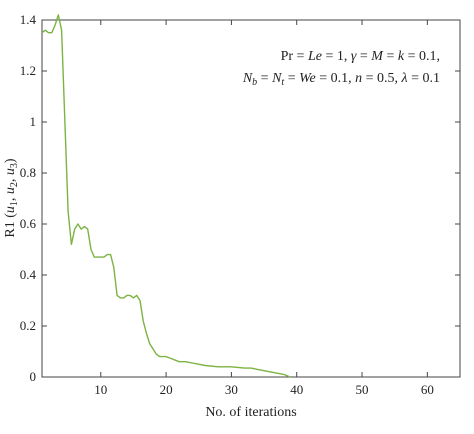 This screenshot has width=474, height=434. Describe the element at coordinates (166, 389) in the screenshot. I see `x-tick-label: 20` at that location.